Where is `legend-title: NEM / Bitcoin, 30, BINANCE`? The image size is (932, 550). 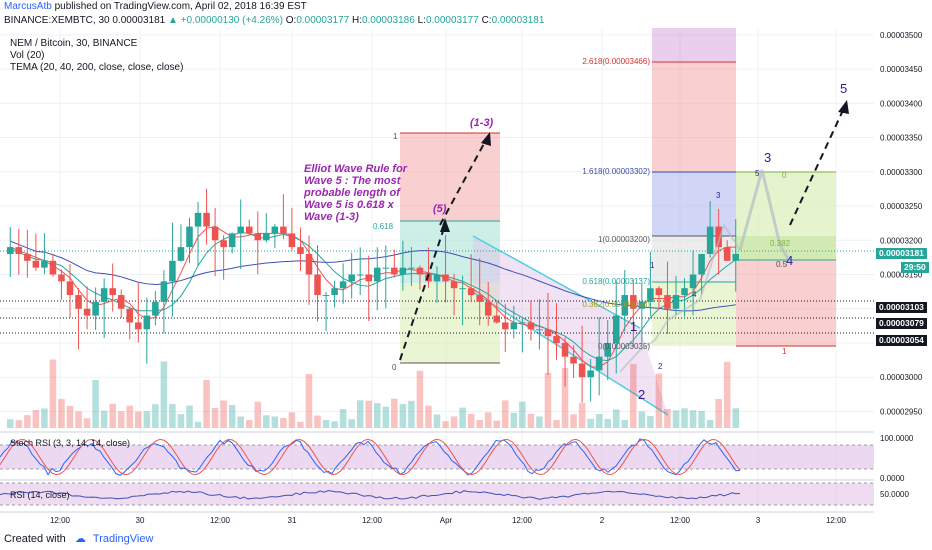
legend-title: NEM / Bitcoin, 30, BINANCE is located at coordinates (74, 43).